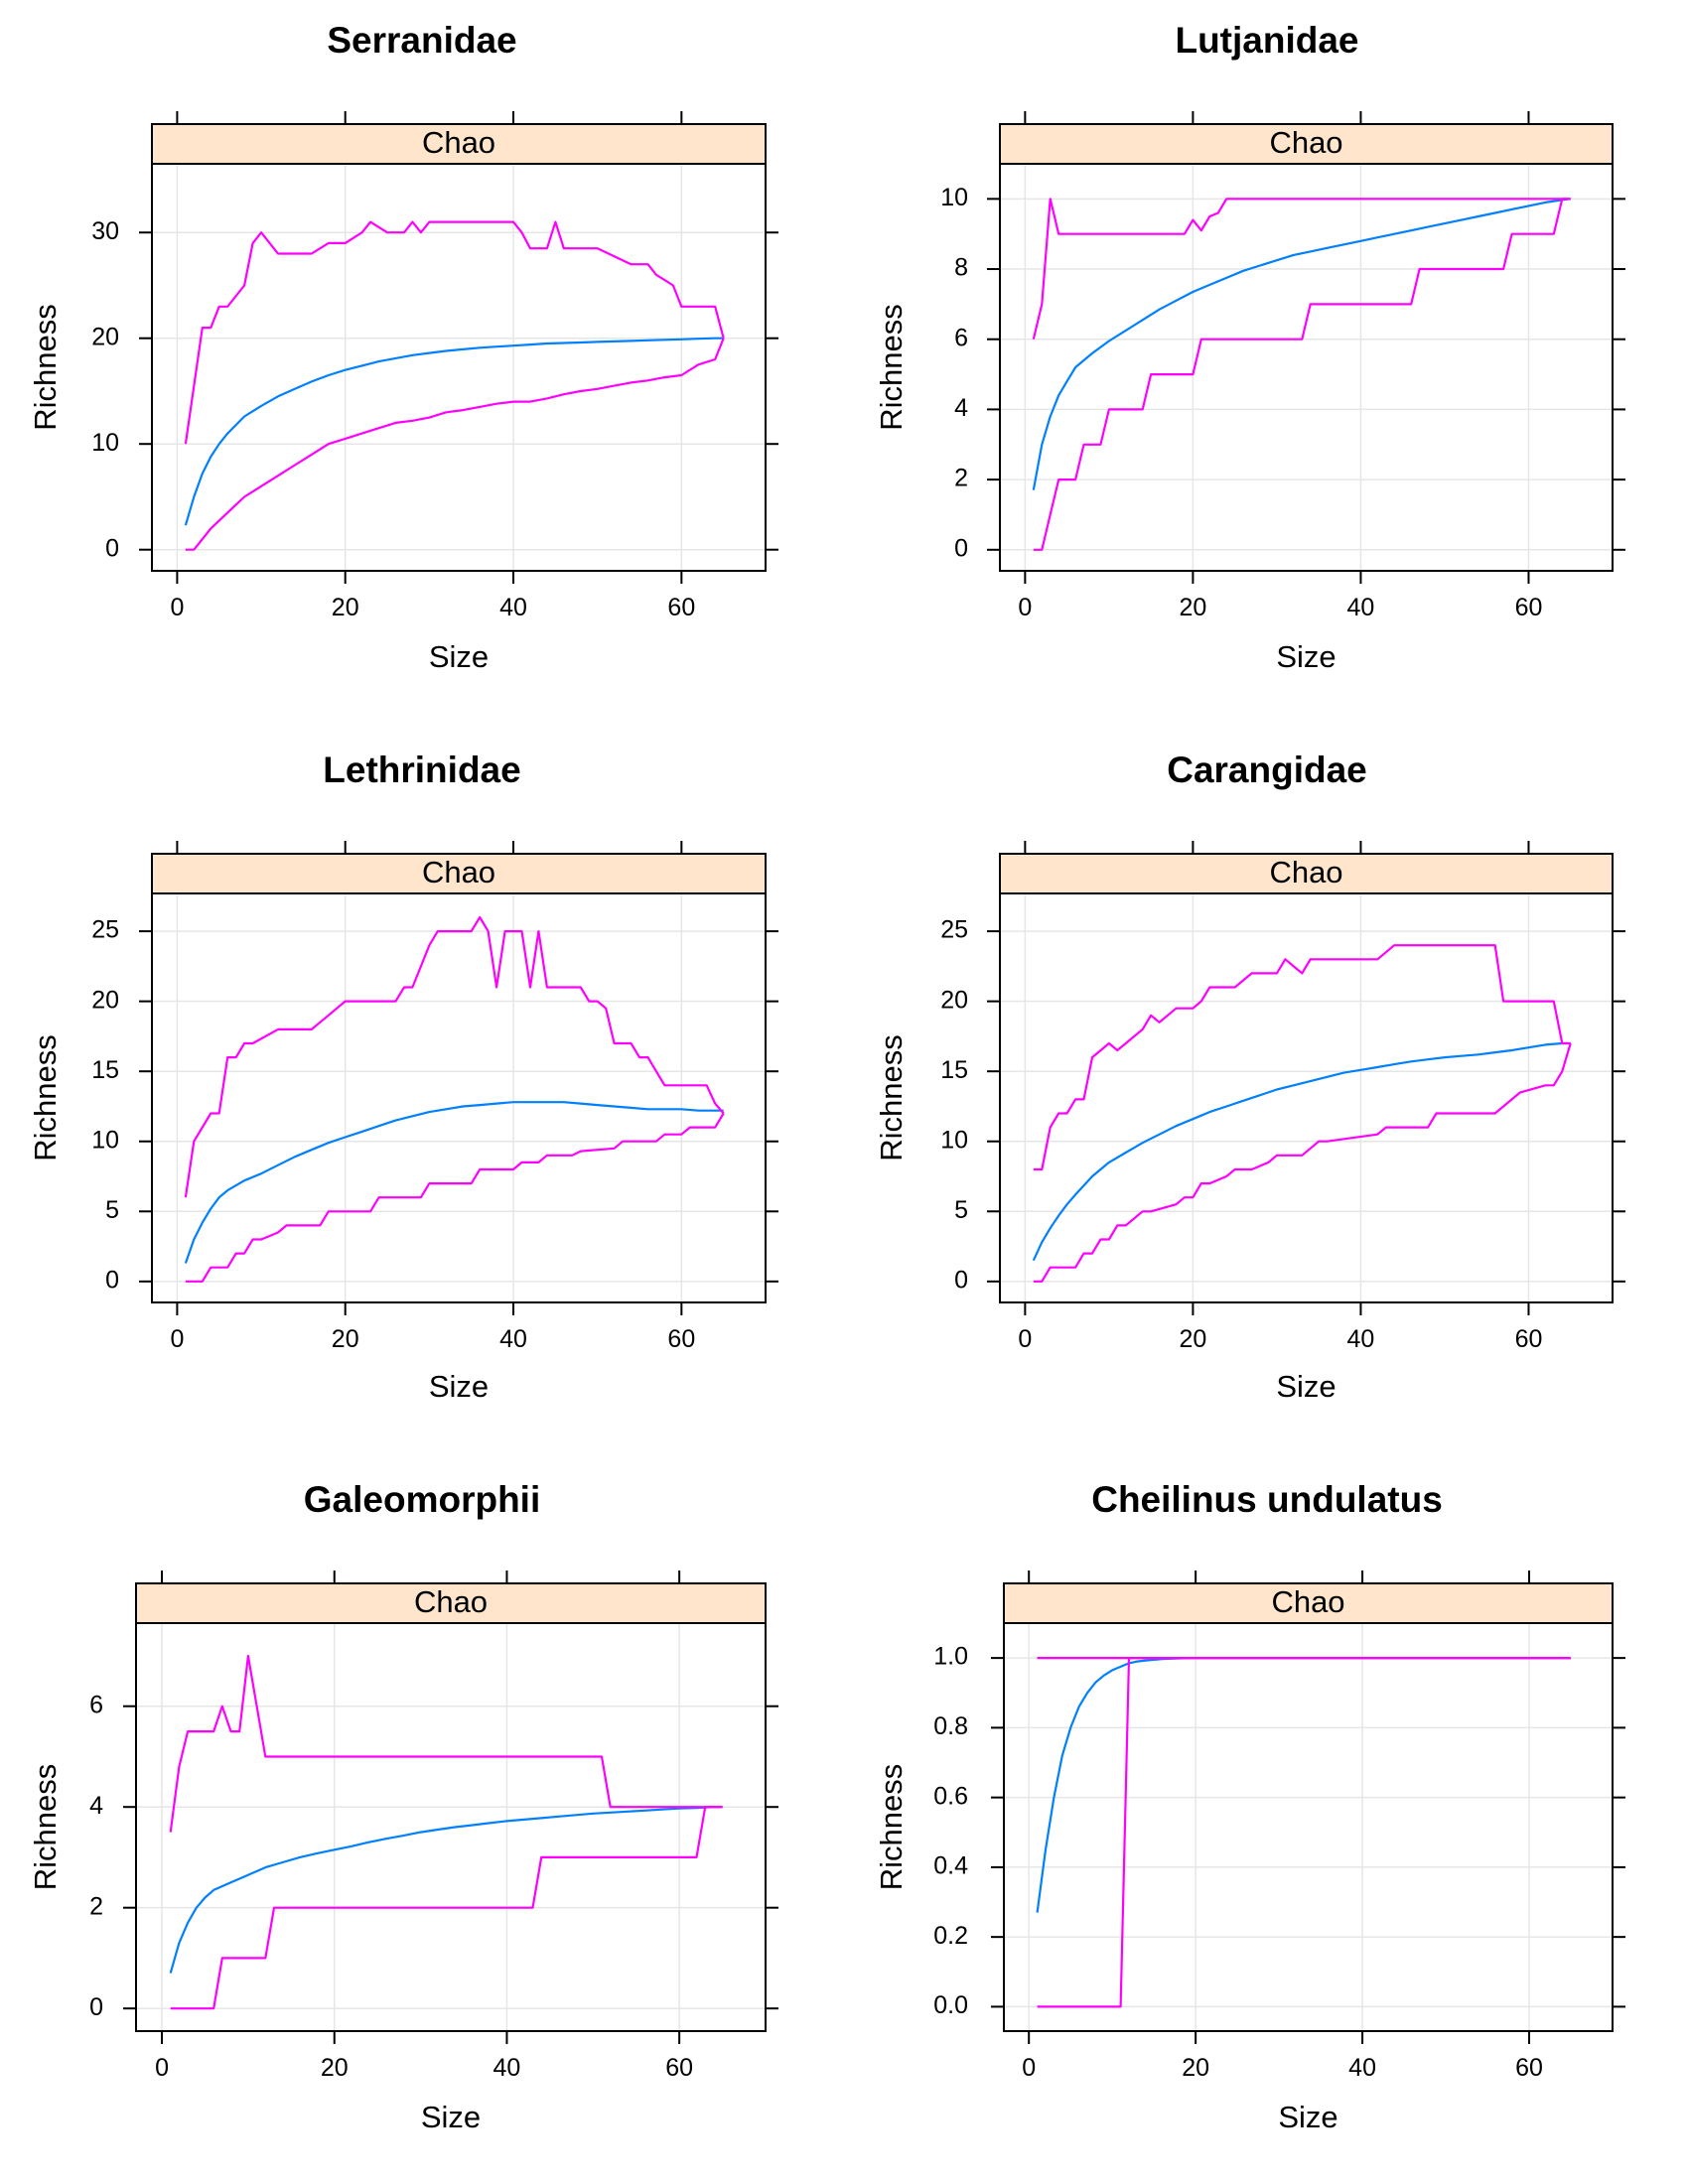  Describe the element at coordinates (421, 40) in the screenshot. I see `chart-title: Serranidae` at that location.